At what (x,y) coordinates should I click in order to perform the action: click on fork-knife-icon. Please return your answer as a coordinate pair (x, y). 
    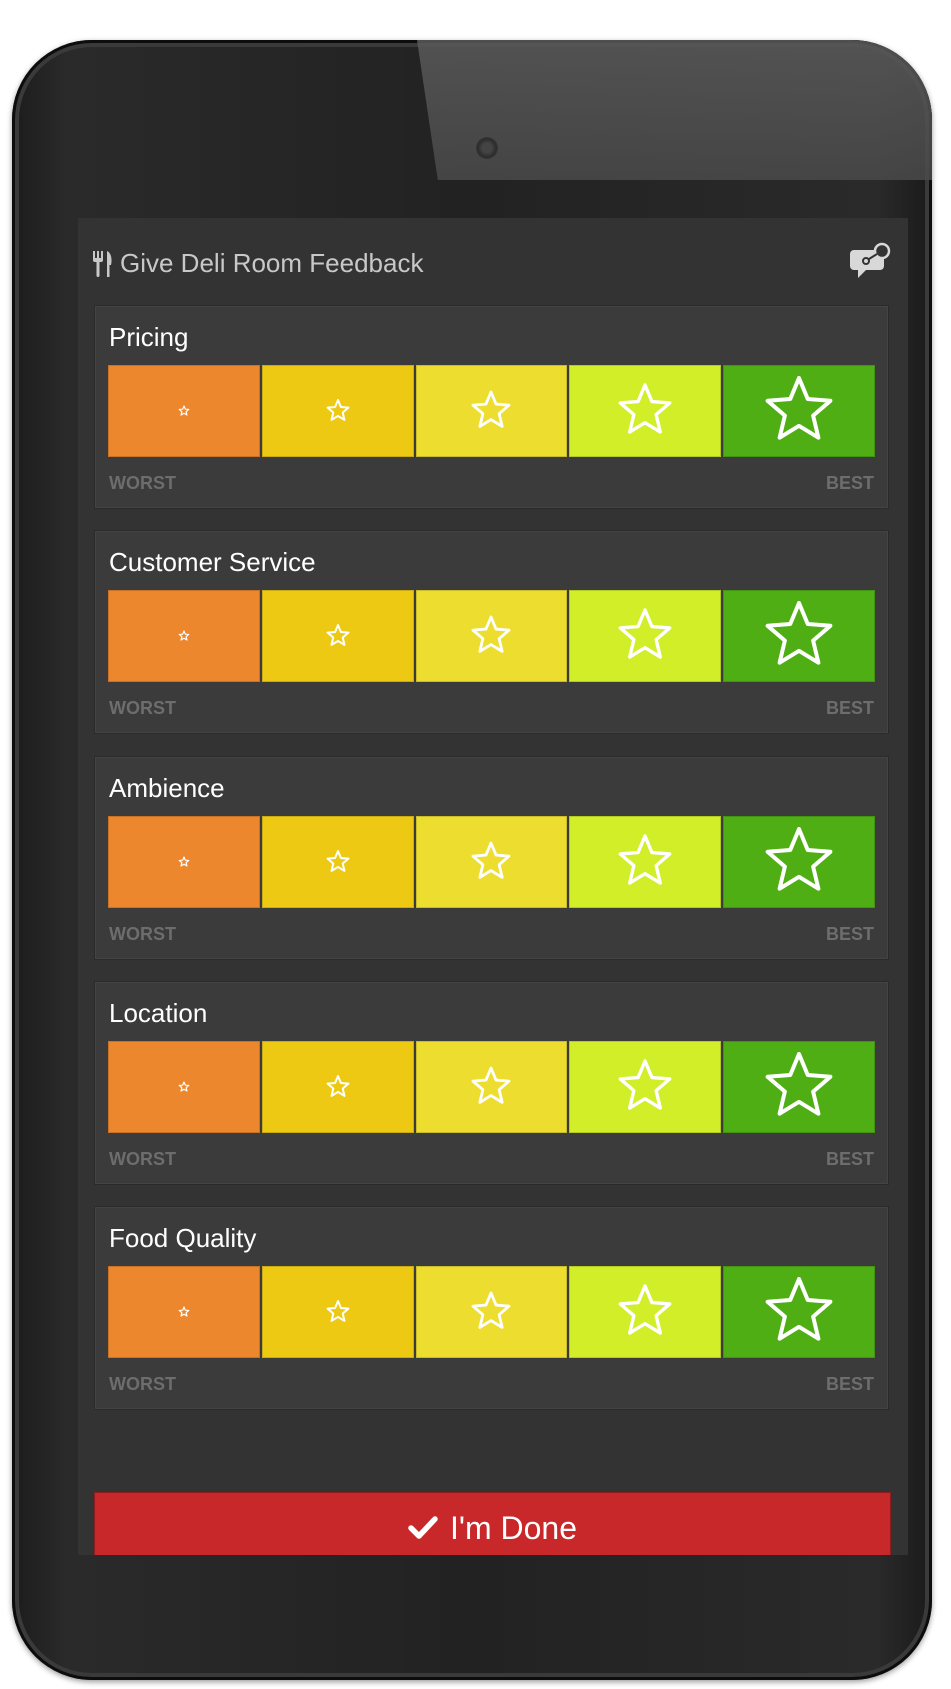
    Looking at the image, I should click on (102, 263).